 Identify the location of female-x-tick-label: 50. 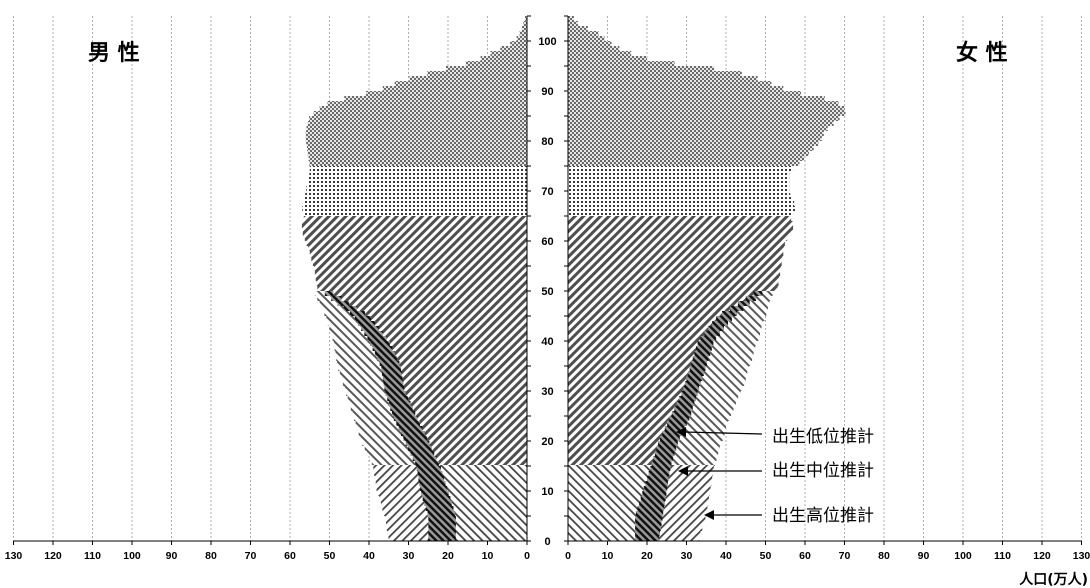
(766, 556).